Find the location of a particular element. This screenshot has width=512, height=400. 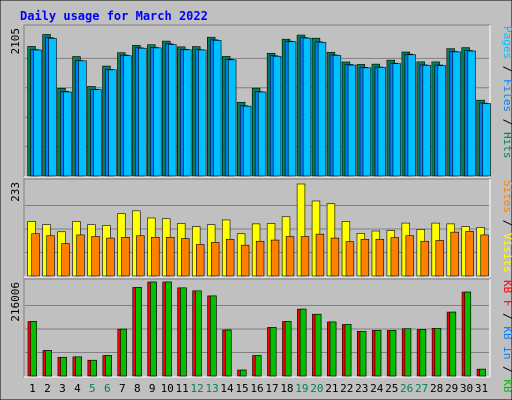

legend-entry: Visits is located at coordinates (506, 253).